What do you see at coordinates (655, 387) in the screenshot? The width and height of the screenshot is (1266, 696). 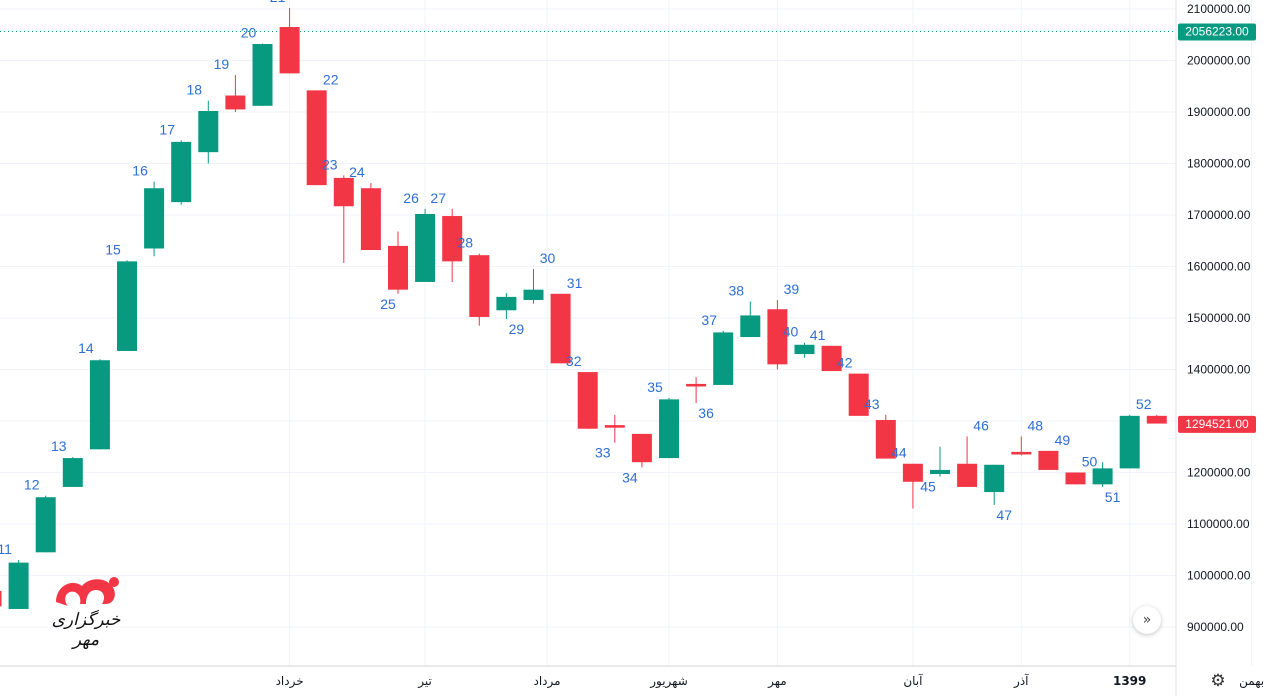 I see `candle-number: 35` at bounding box center [655, 387].